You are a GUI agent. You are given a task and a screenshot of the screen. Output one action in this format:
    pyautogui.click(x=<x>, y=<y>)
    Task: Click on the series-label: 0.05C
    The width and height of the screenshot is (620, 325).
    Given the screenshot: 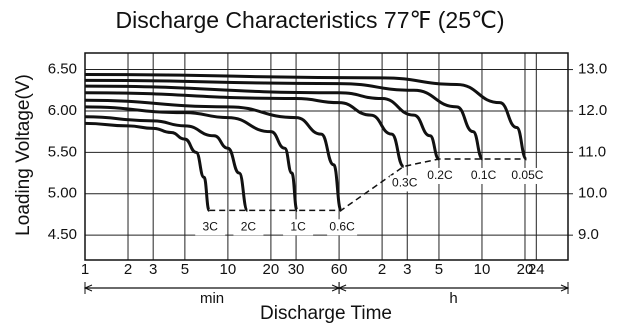 What is the action you would take?
    pyautogui.click(x=527, y=175)
    